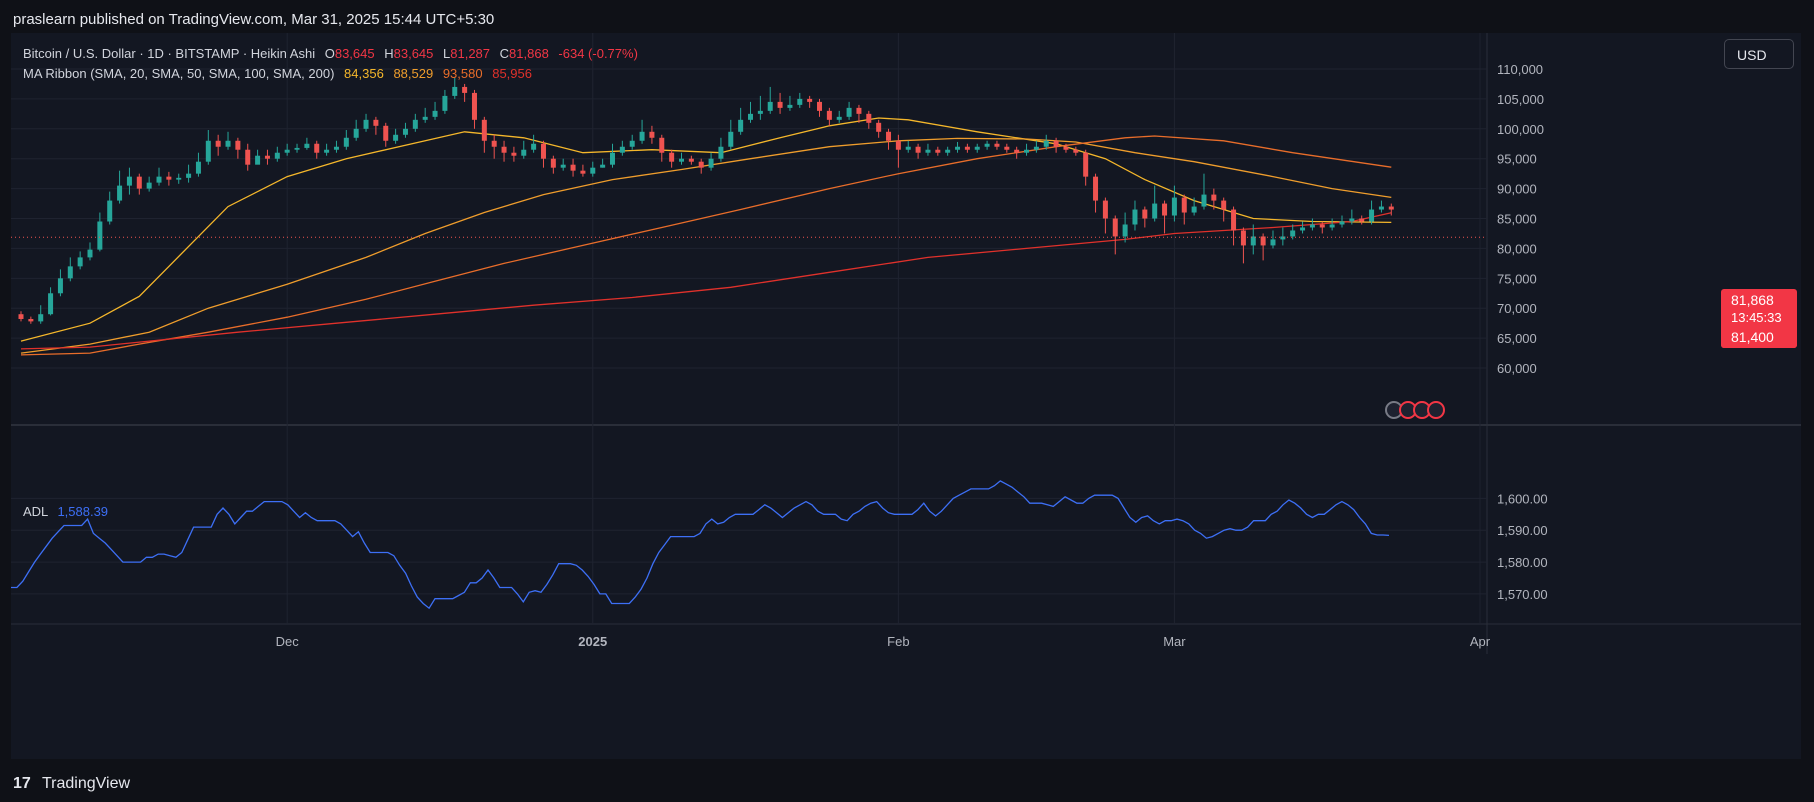  What do you see at coordinates (447, 53) in the screenshot?
I see `low-label: L` at bounding box center [447, 53].